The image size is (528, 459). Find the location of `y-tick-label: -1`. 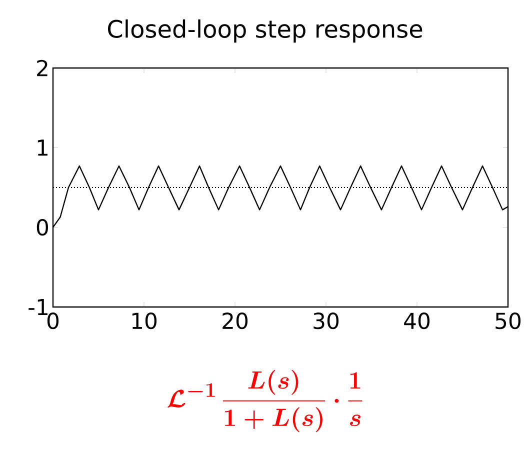

y-tick-label: -1 is located at coordinates (38, 307).